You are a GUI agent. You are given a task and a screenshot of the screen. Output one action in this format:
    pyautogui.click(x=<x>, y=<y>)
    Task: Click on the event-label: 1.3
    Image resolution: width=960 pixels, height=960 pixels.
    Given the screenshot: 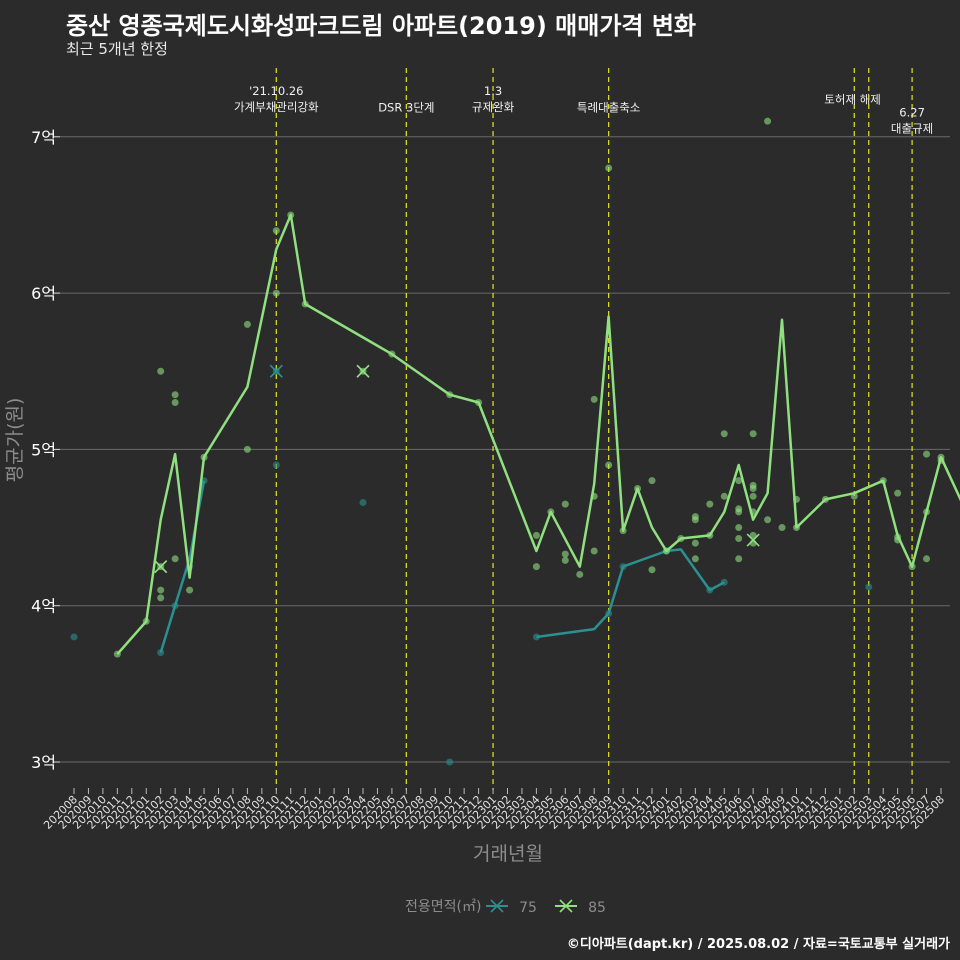 What is the action you would take?
    pyautogui.click(x=493, y=91)
    